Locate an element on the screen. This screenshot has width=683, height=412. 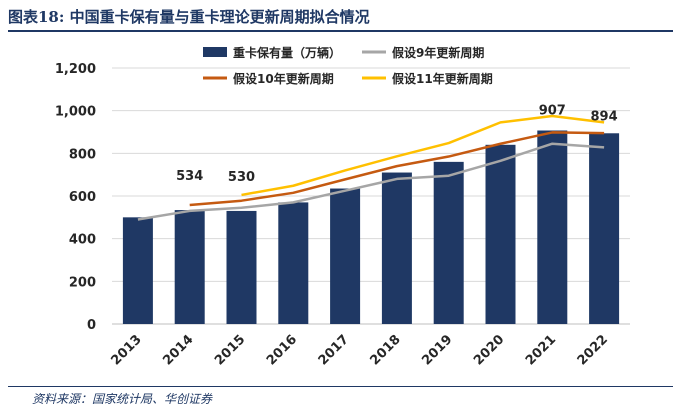
data-label: 907 is located at coordinates (552, 111).